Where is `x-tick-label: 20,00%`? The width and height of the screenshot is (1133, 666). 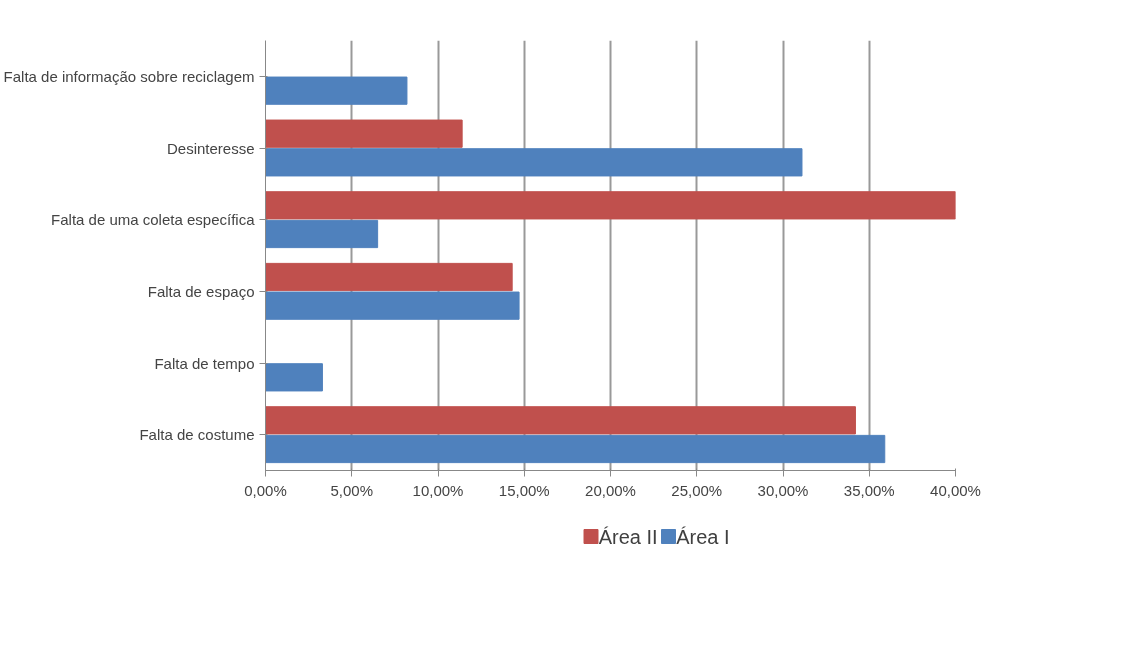 x-tick-label: 20,00% is located at coordinates (610, 490).